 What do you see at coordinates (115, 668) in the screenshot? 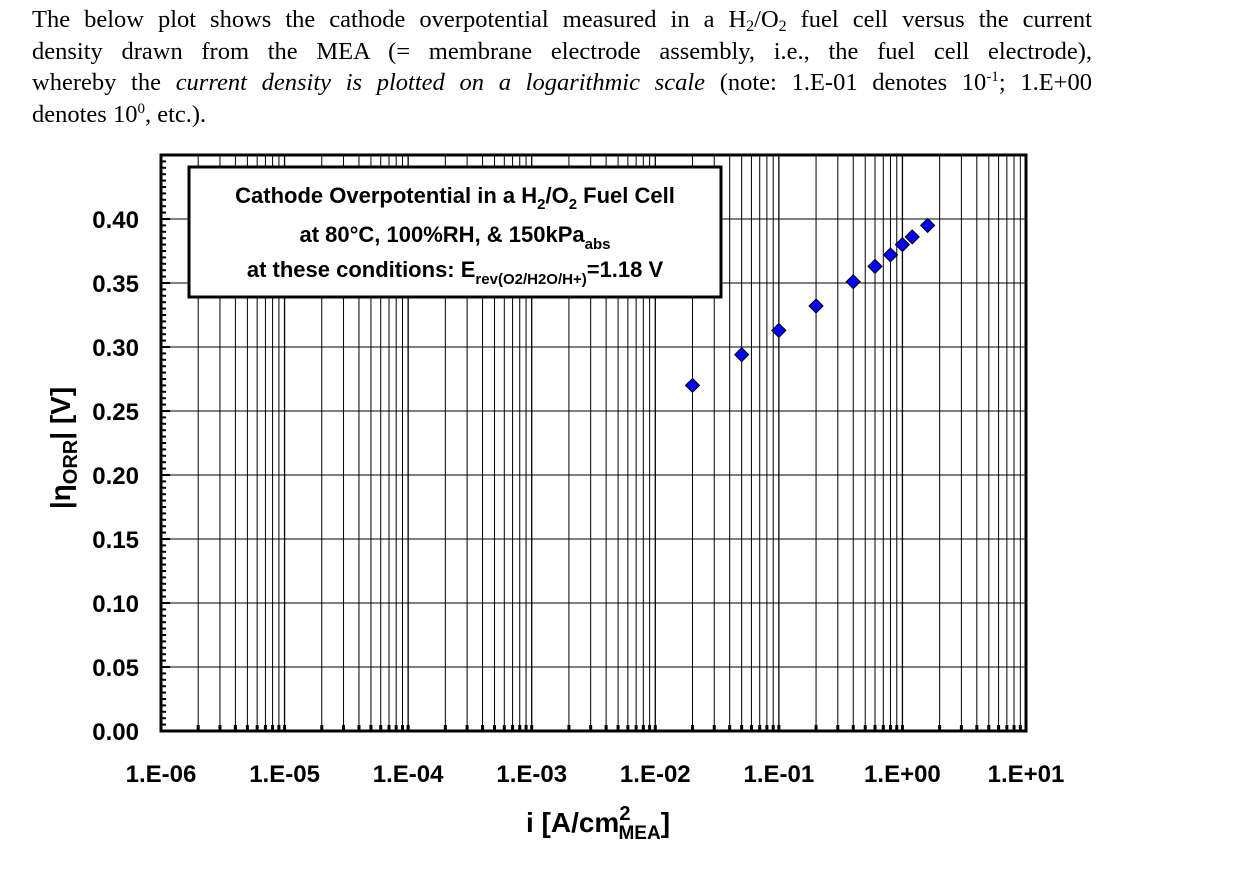
I see `y-tick-label: 0.05` at bounding box center [115, 668].